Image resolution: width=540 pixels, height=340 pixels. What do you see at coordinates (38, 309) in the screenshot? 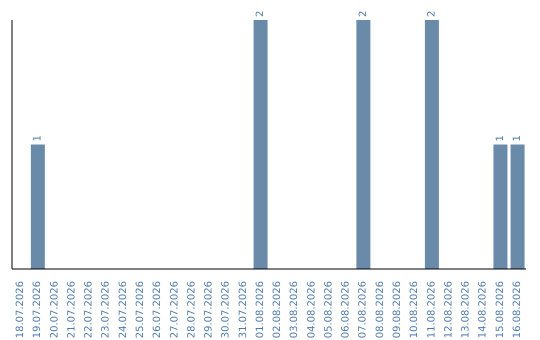
I see `x-tick-label: 19.07.2026` at bounding box center [38, 309].